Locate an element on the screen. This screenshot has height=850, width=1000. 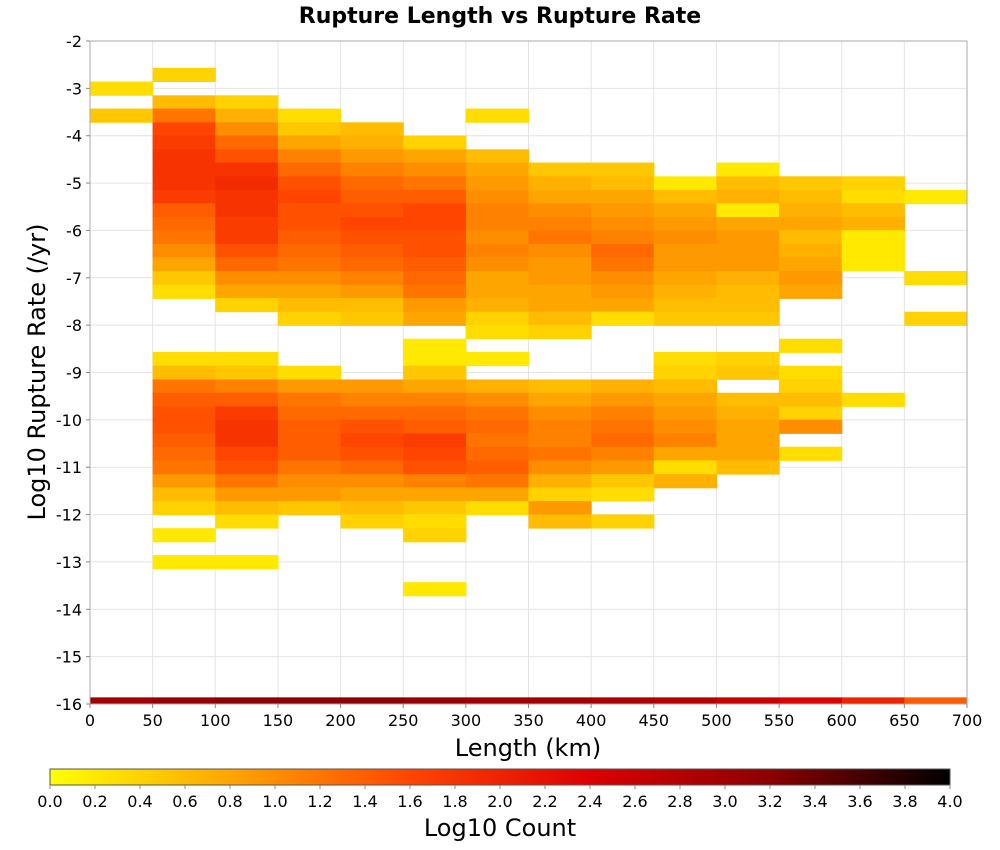
y-tick-label: -9 is located at coordinates (74, 373).